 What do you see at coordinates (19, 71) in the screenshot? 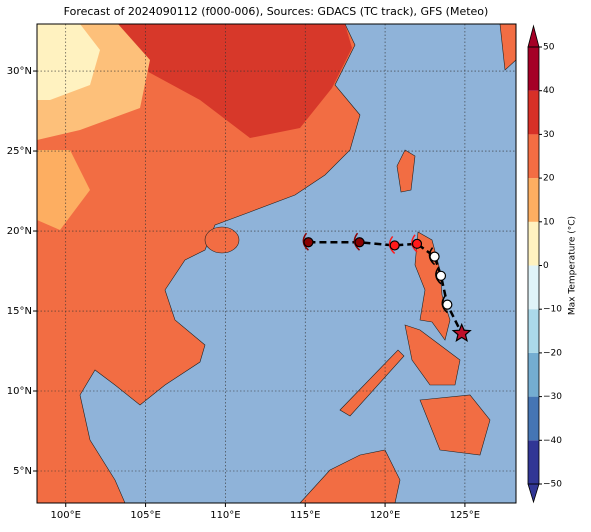
I see `y-tick-label: 30°N` at bounding box center [19, 71].